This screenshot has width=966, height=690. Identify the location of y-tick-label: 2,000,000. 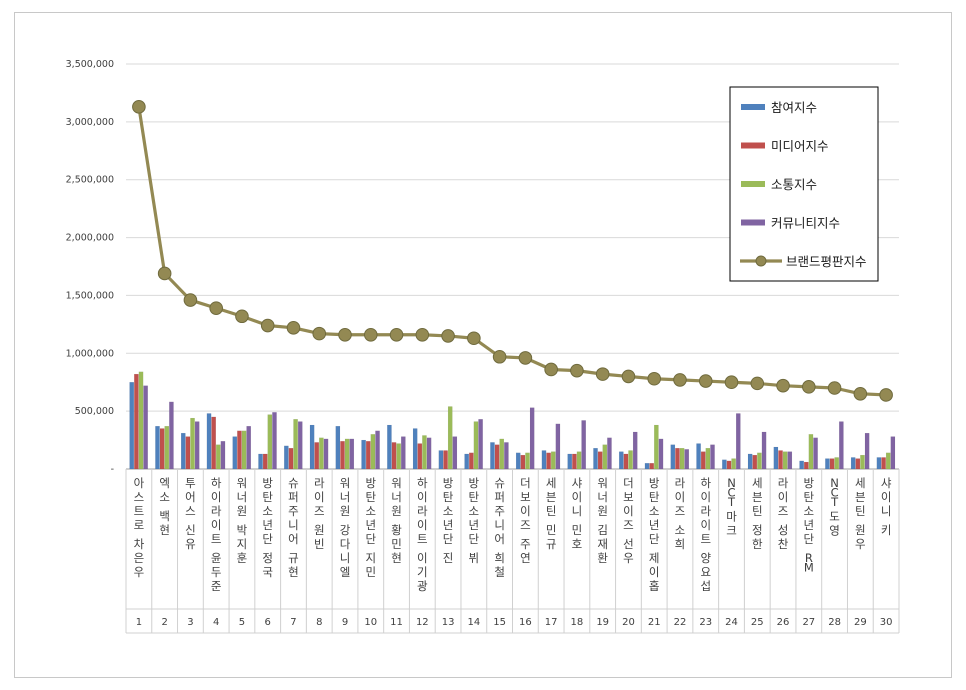
(90, 238).